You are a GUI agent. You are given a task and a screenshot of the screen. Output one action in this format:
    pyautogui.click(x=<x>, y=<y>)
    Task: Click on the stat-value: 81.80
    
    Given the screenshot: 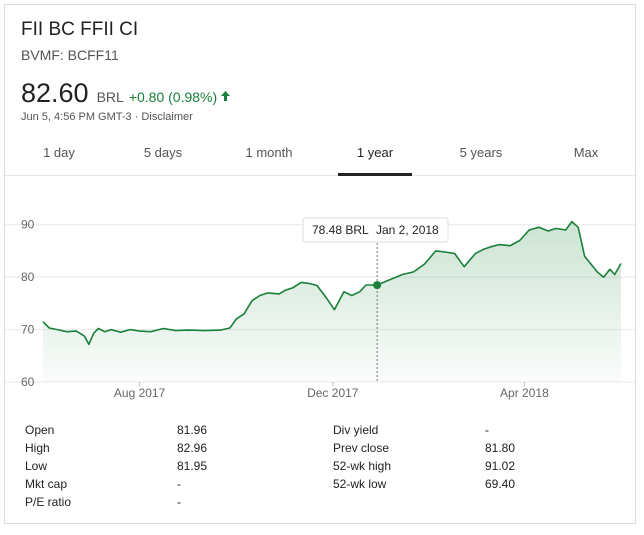 What is the action you would take?
    pyautogui.click(x=500, y=448)
    